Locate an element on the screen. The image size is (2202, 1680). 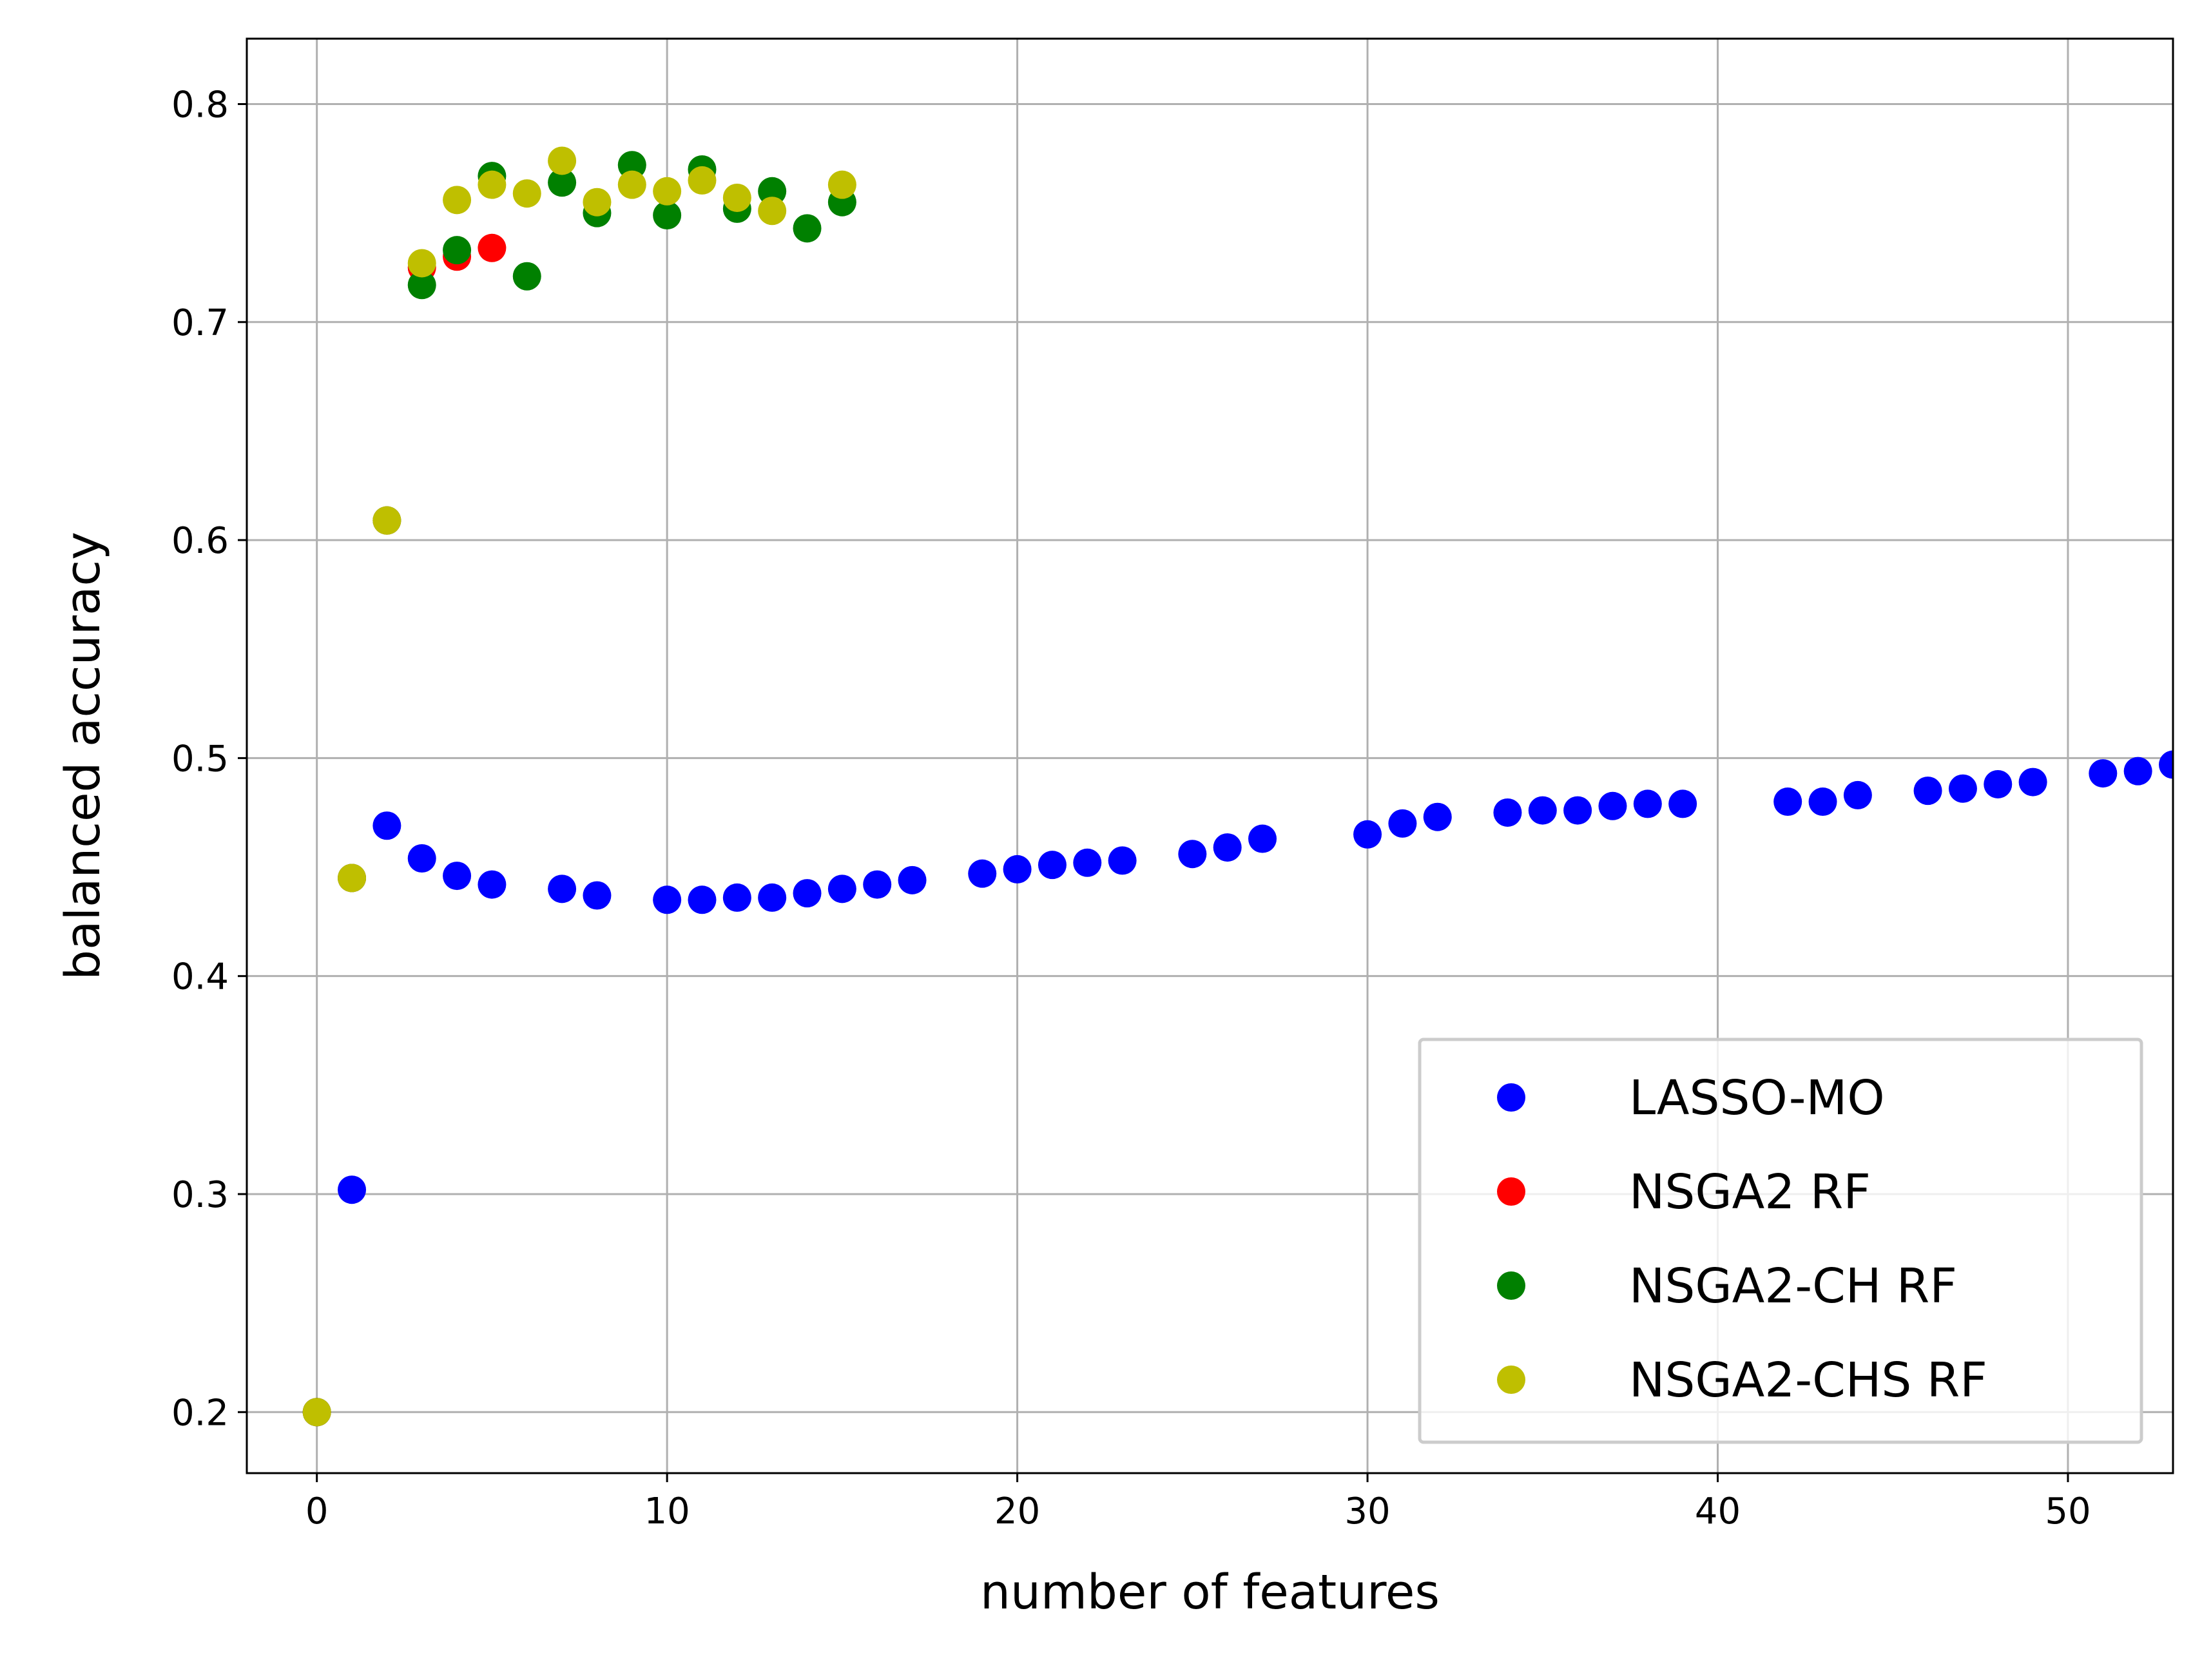
y-axis-label: balanced accuracy is located at coordinates (83, 756).